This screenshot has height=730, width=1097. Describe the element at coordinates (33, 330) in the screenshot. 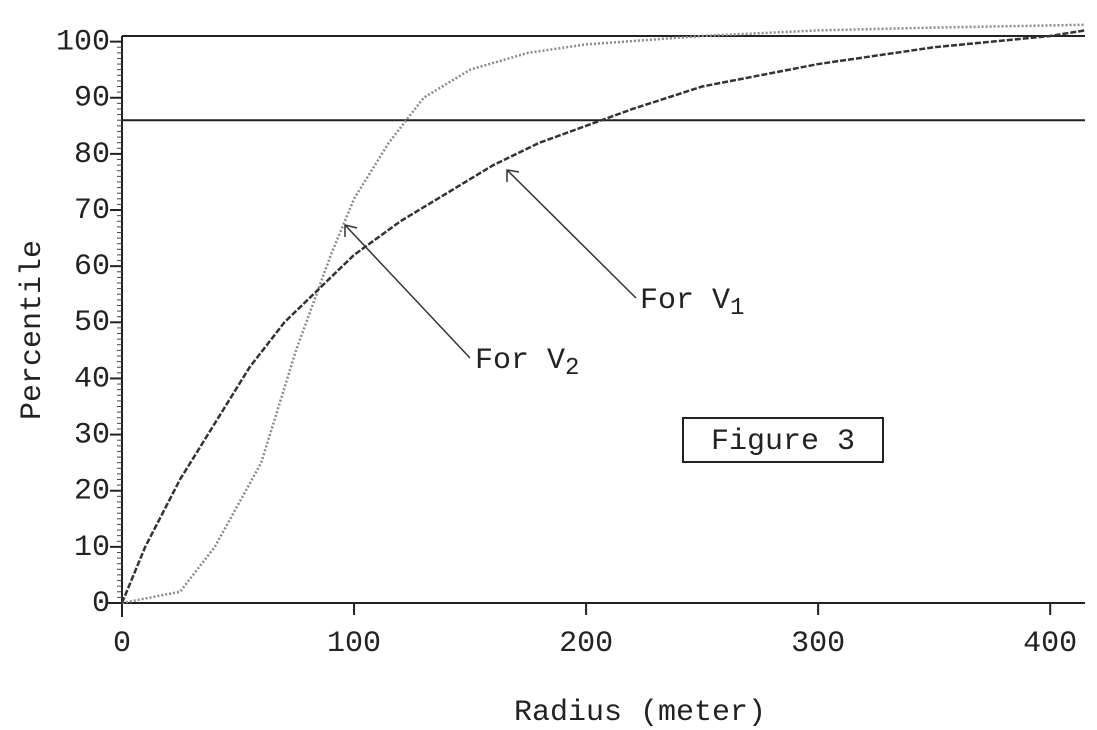

I see `y-axis-label: Percentile` at that location.